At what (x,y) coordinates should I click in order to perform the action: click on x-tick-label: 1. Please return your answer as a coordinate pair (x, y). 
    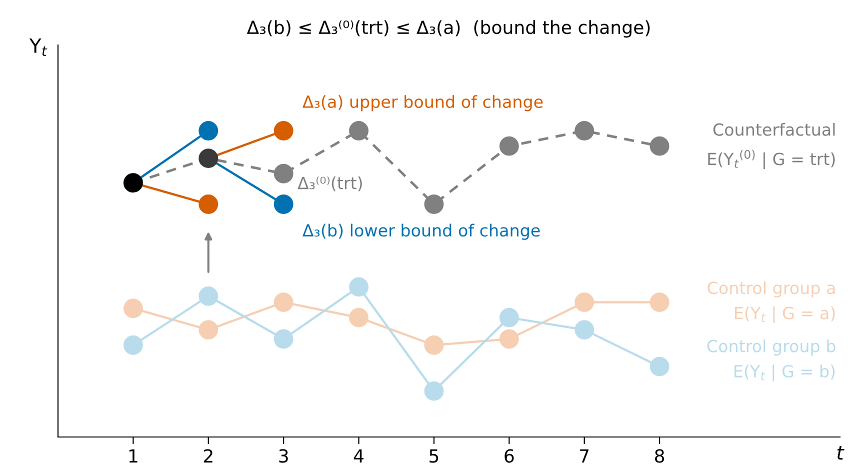
    Looking at the image, I should click on (133, 456).